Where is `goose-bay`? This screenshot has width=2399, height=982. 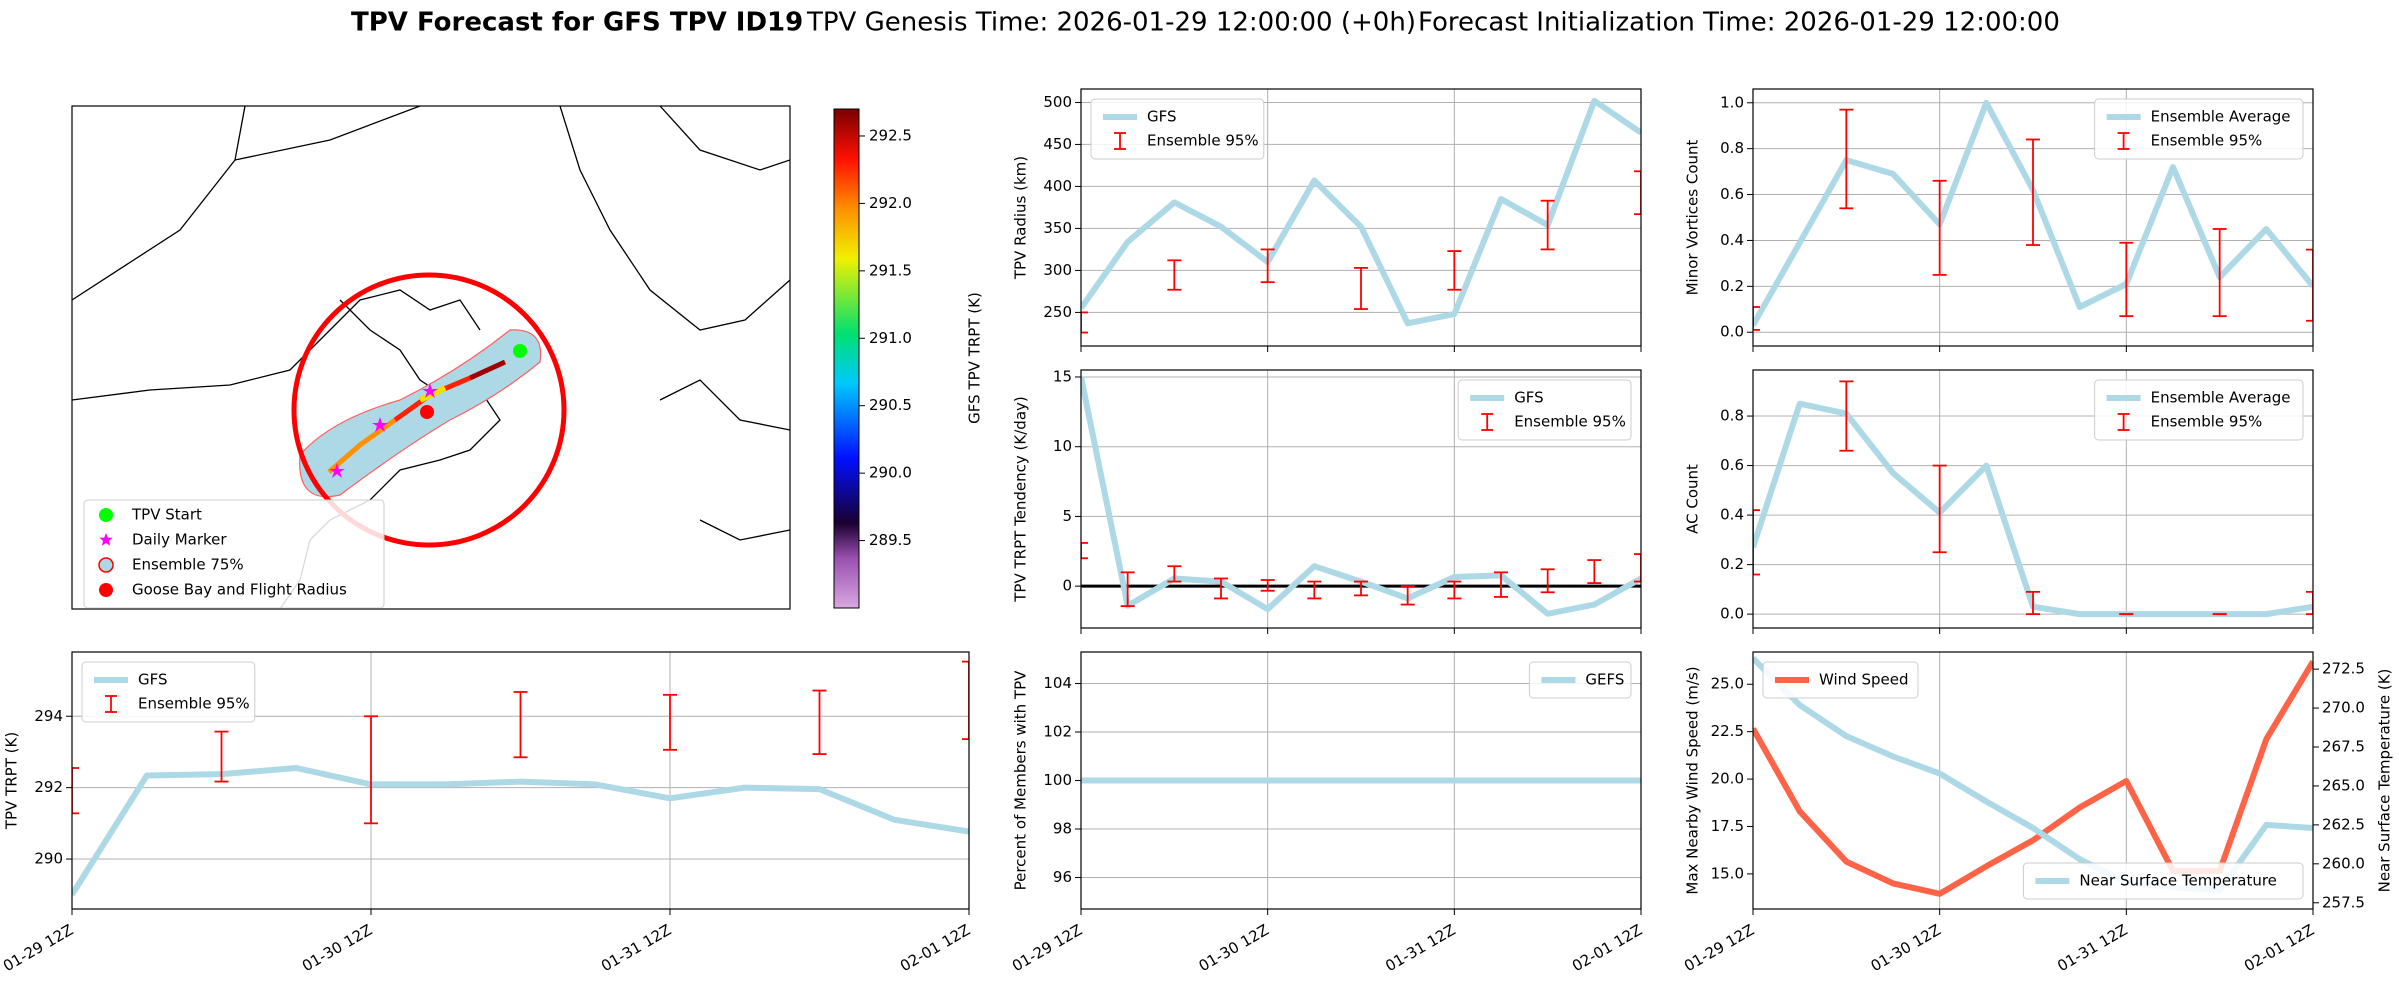
goose-bay is located at coordinates (427, 412).